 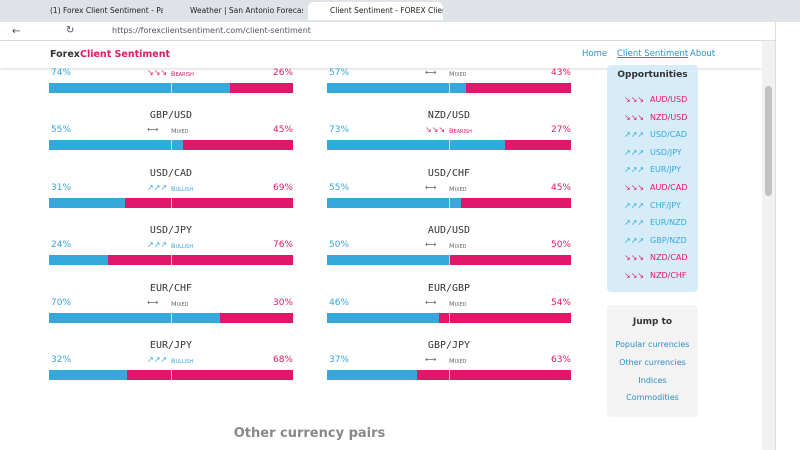 What do you see at coordinates (61, 302) in the screenshot?
I see `long-label: 70%` at bounding box center [61, 302].